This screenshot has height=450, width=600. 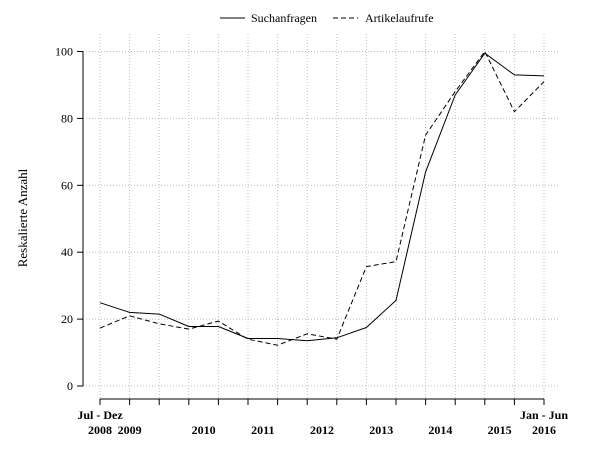 What do you see at coordinates (500, 430) in the screenshot?
I see `x-tick-label-2015: 2015` at bounding box center [500, 430].